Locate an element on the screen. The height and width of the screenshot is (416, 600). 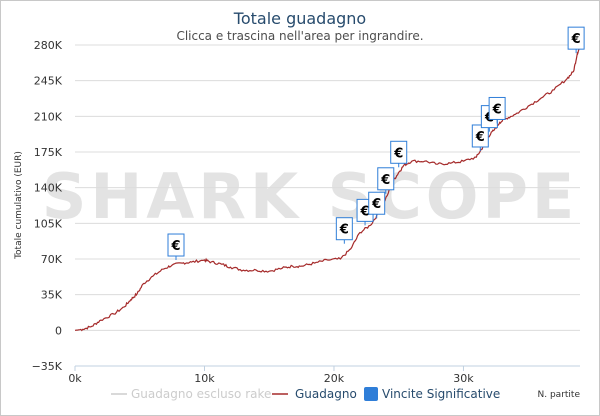
x-axis-title: N. partite is located at coordinates (559, 395).